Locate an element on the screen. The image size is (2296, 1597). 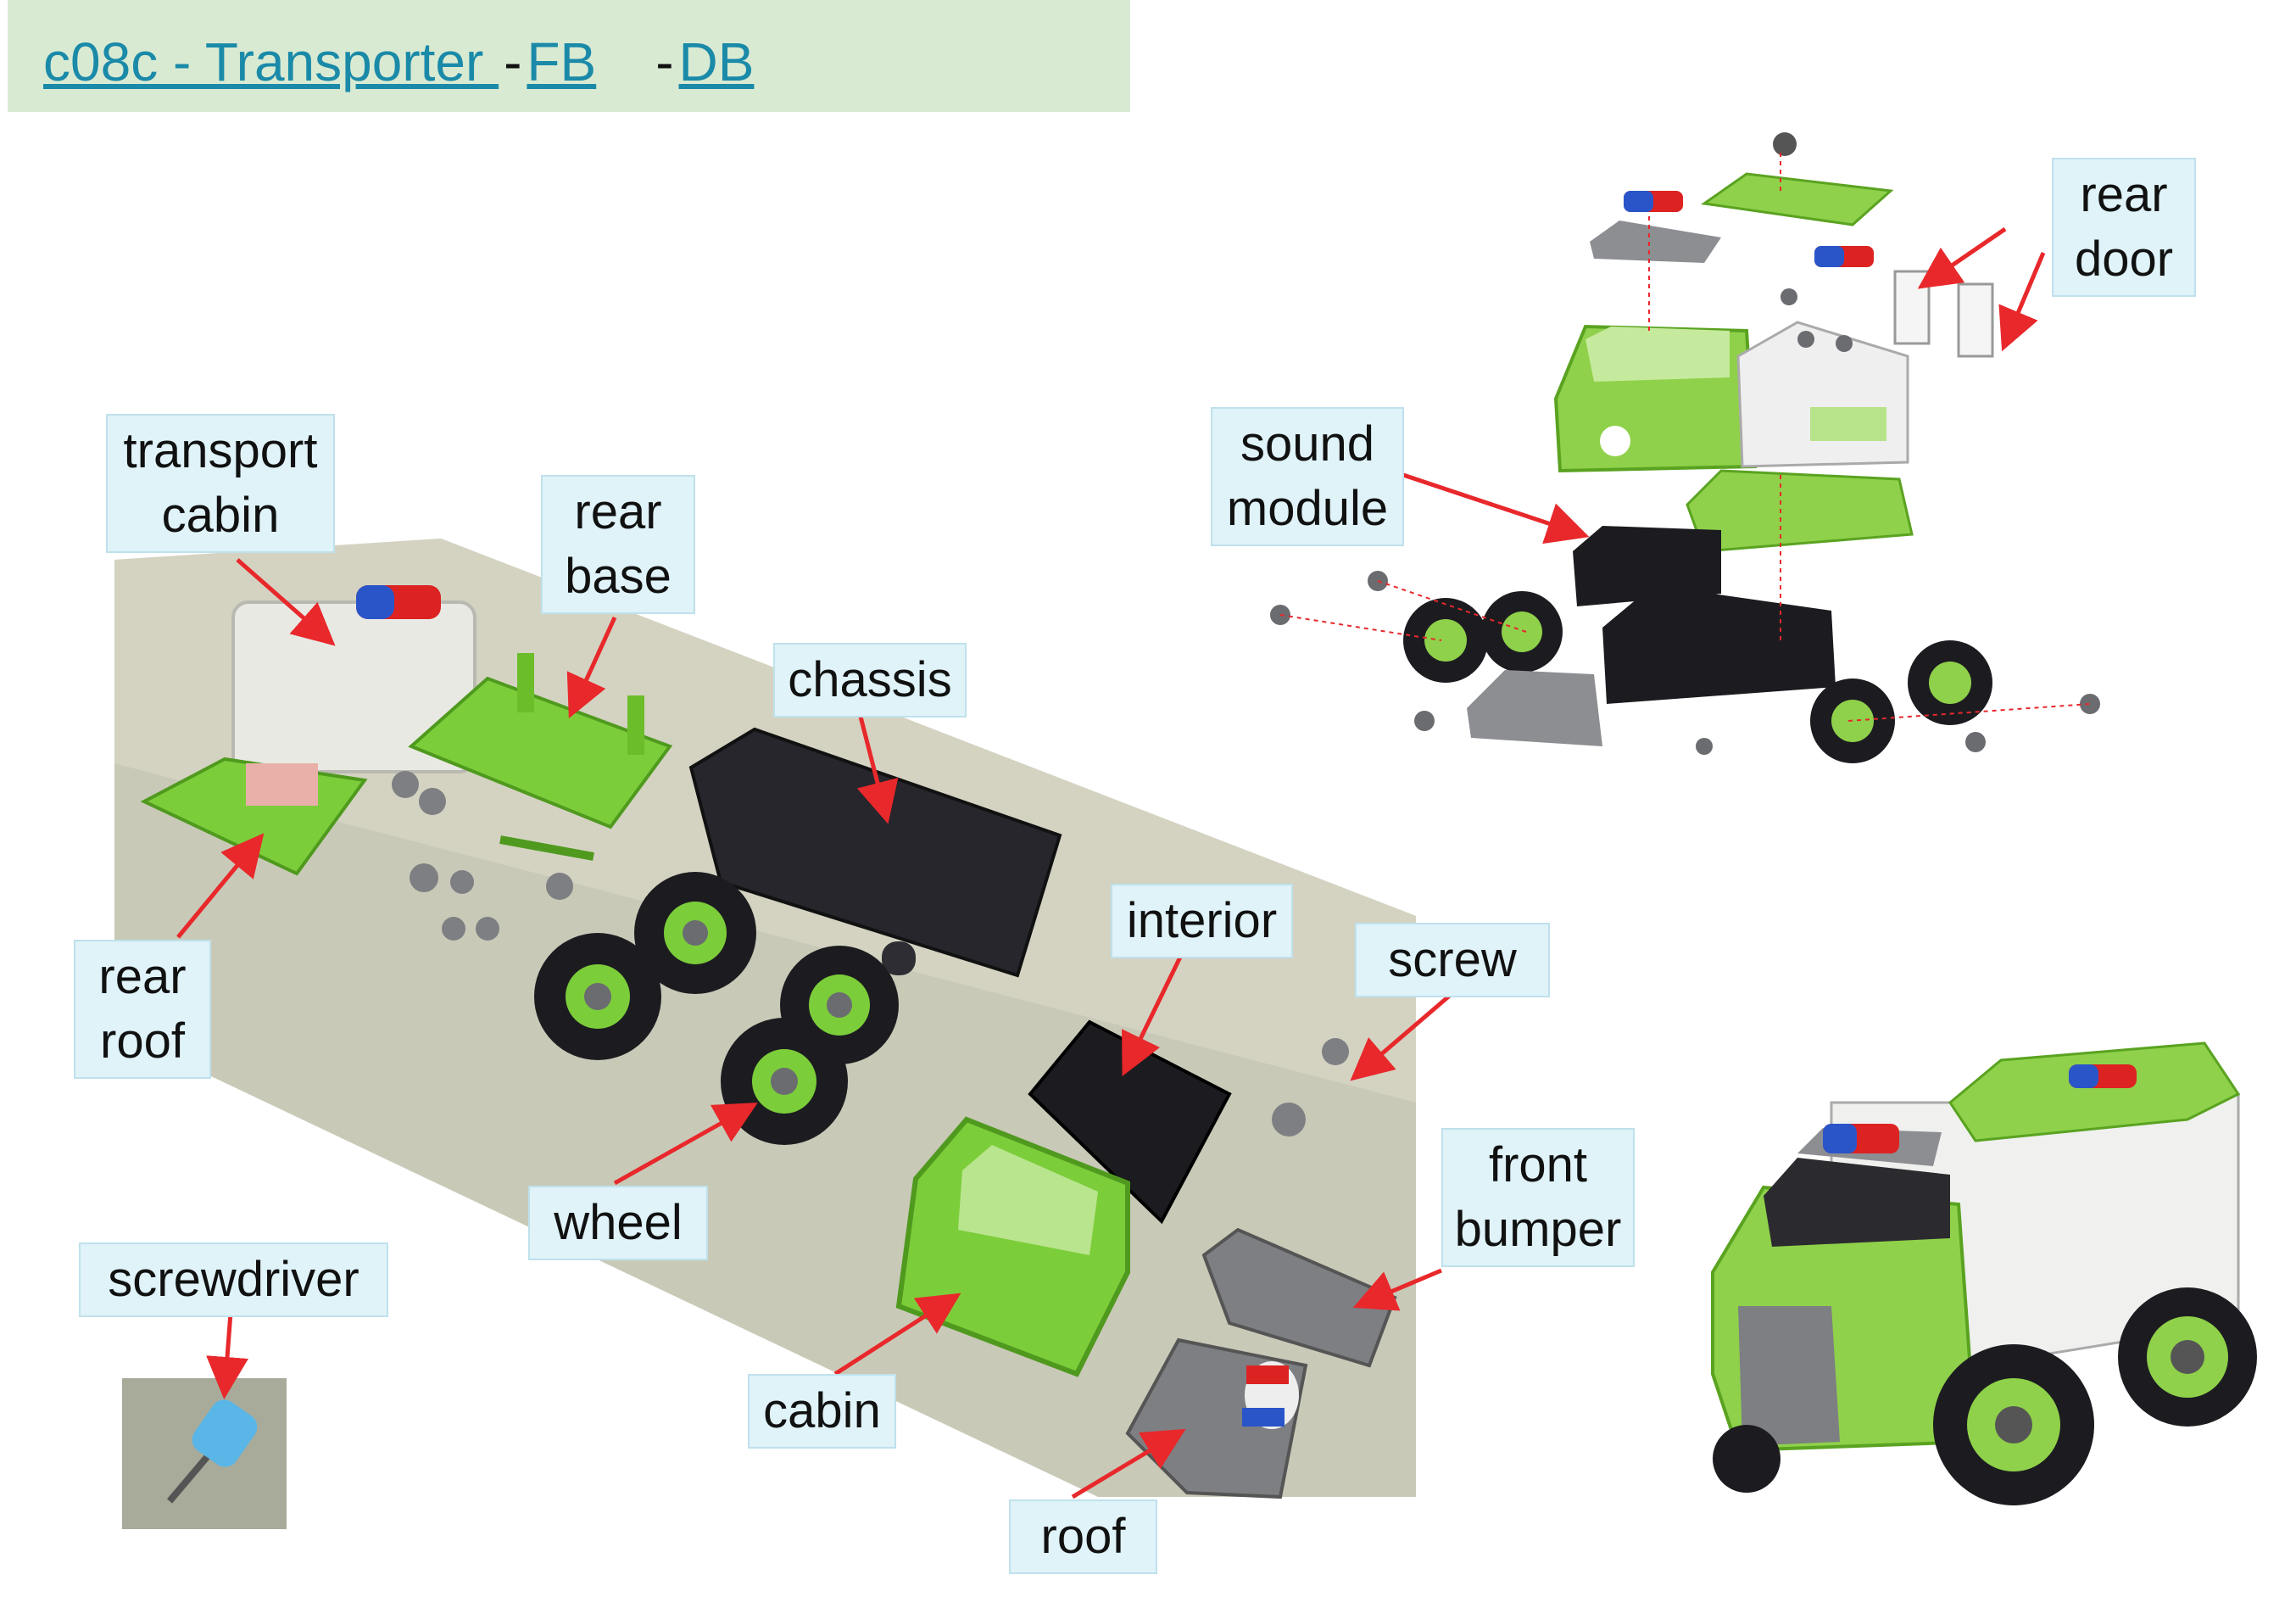
arrow-roof is located at coordinates (1128, 1463).